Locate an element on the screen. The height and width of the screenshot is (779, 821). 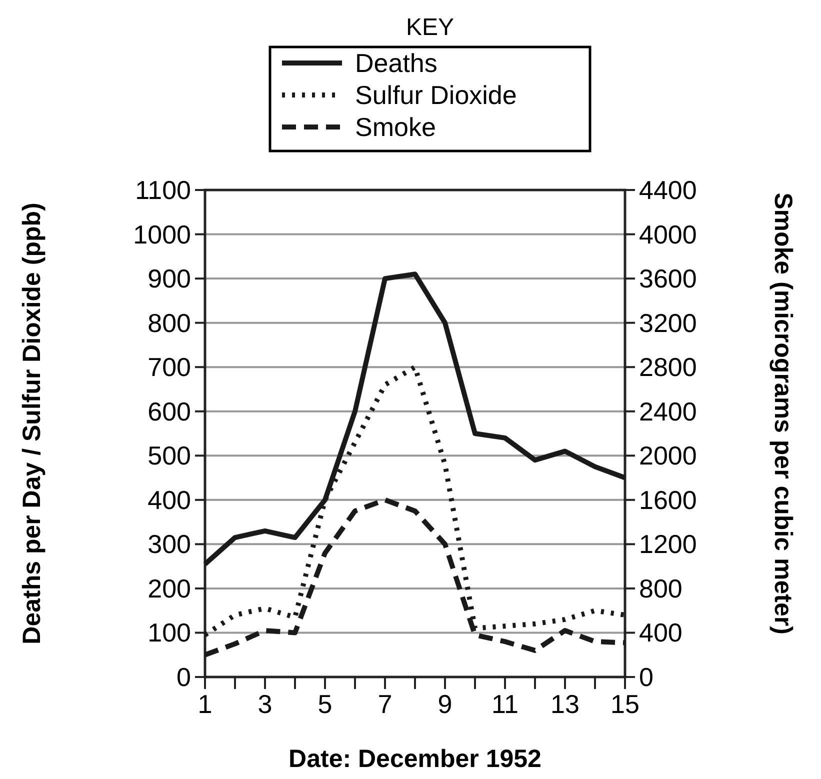
y2-tick-label: 3600 is located at coordinates (668, 279).